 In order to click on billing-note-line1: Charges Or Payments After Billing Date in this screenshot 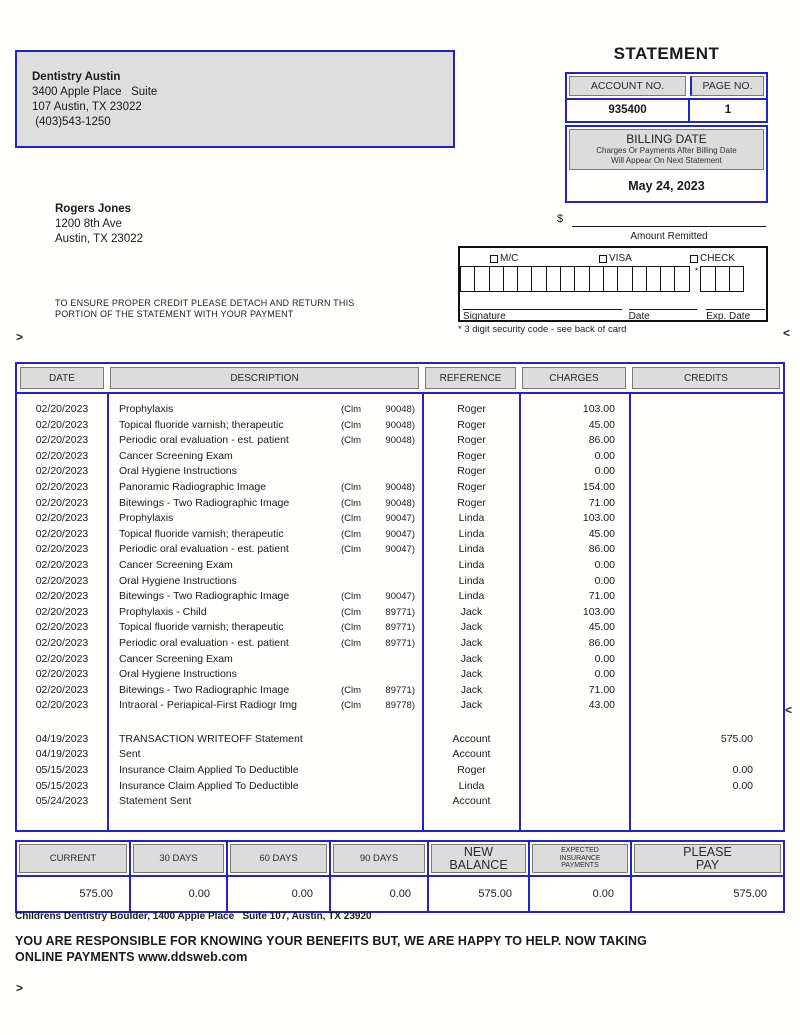, I will do `click(666, 150)`.